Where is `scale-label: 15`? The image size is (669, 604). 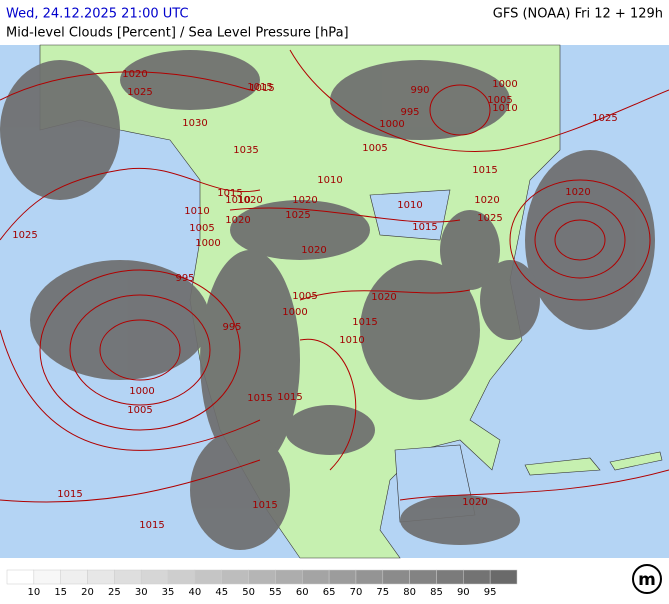 scale-label: 15 is located at coordinates (60, 592).